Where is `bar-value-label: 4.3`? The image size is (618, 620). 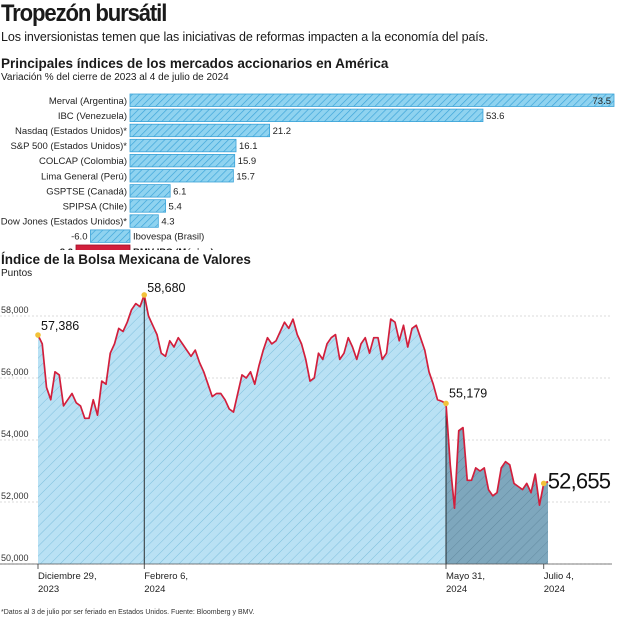
bar-value-label: 4.3 is located at coordinates (167, 222).